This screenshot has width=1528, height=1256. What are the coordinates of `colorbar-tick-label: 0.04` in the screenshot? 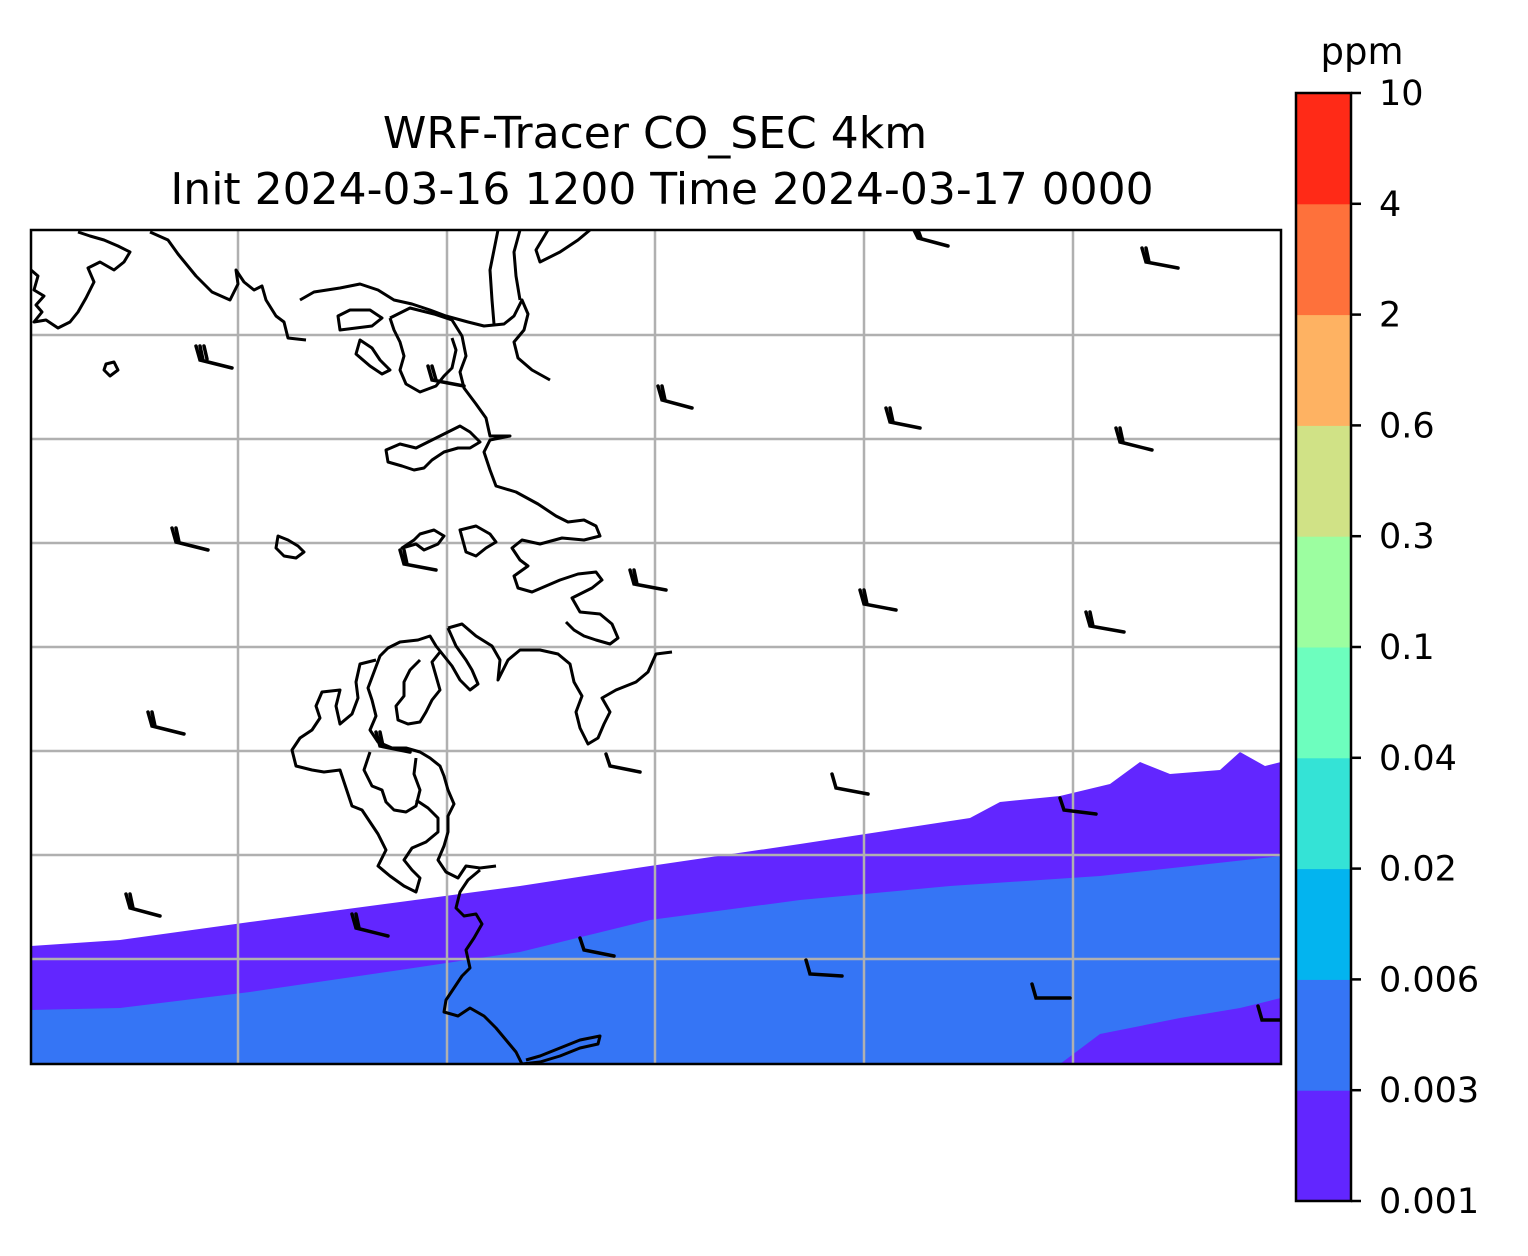 It's located at (1418, 759).